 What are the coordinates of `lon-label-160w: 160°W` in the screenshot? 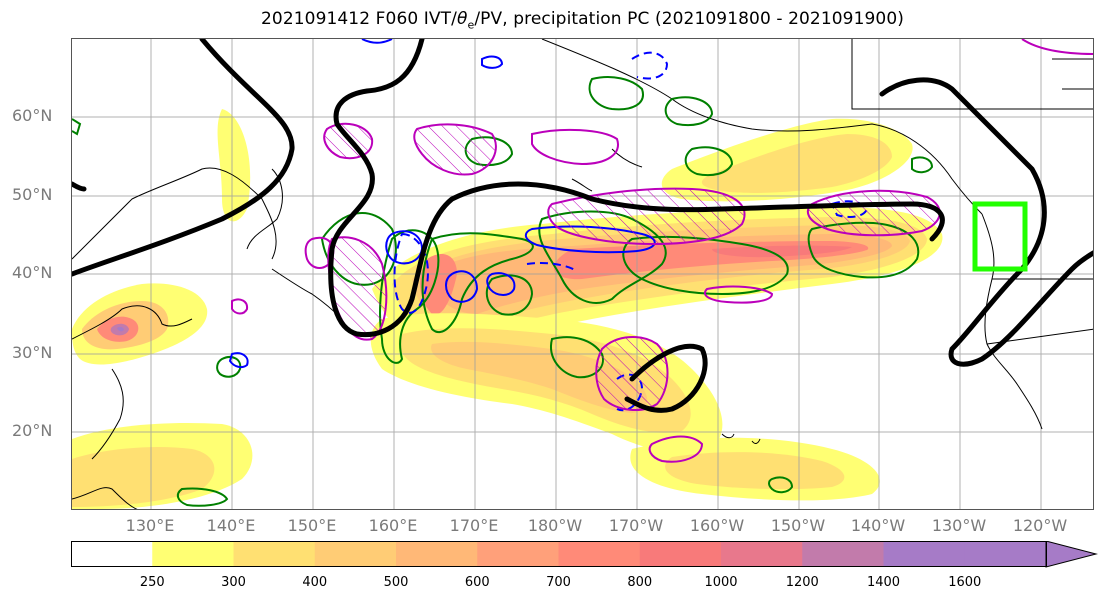 It's located at (717, 525).